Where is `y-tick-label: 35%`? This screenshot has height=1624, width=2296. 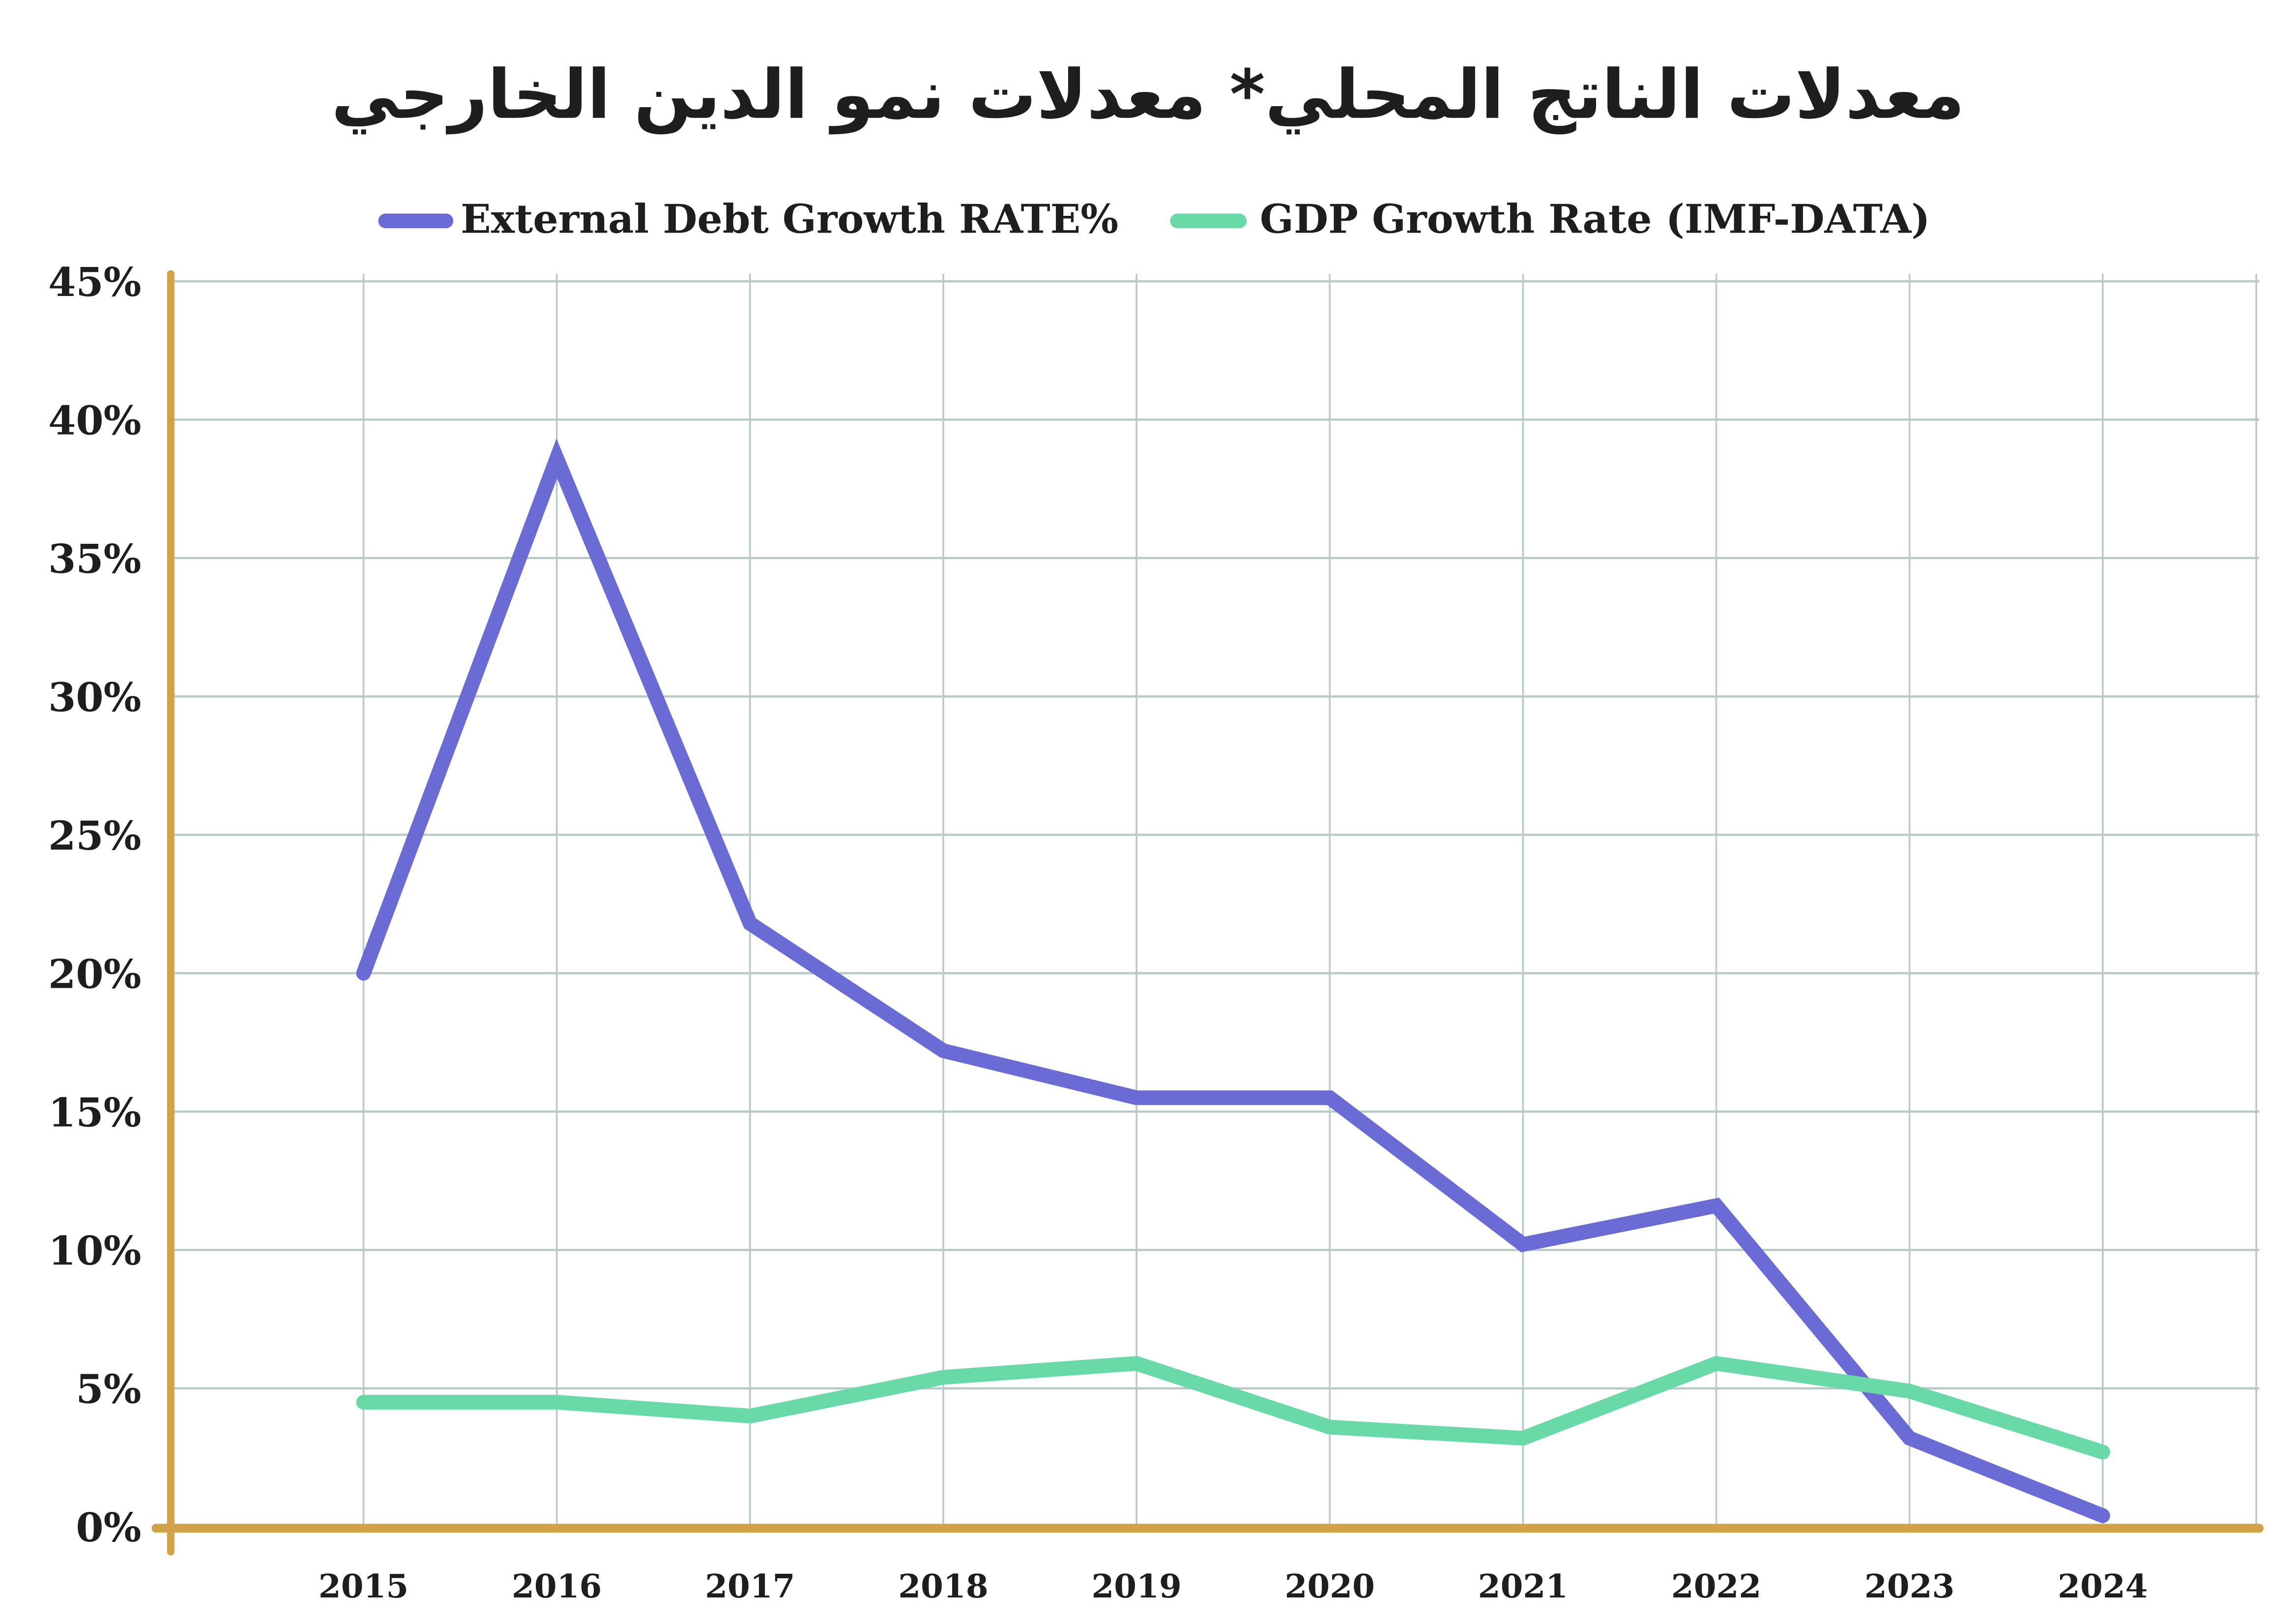 y-tick-label: 35% is located at coordinates (94, 559).